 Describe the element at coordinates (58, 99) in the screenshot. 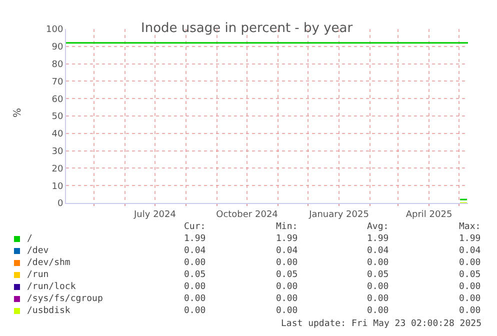

I see `y-tick-label: 60` at that location.